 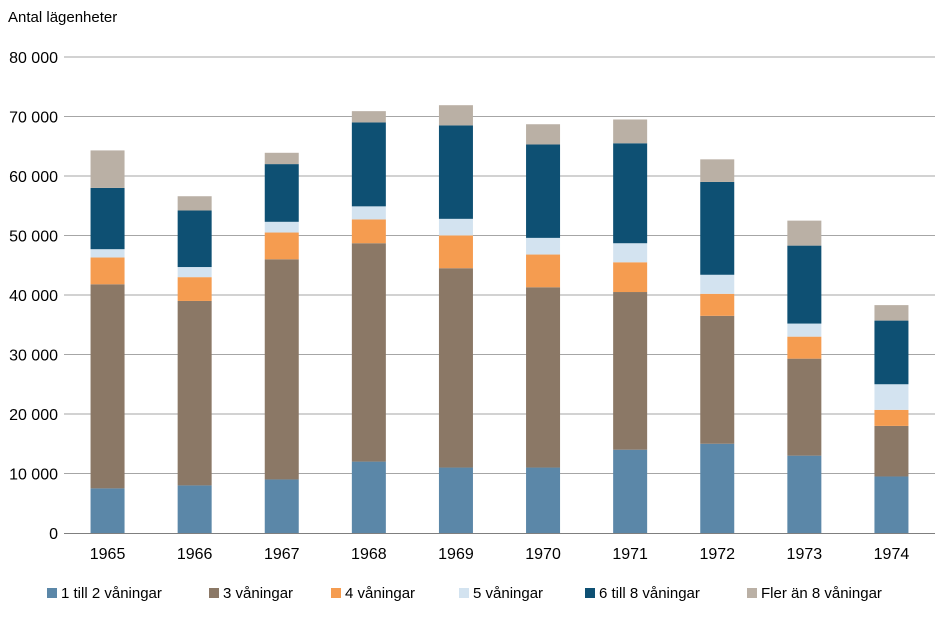 I want to click on x-tick-label: 1969, so click(x=456, y=554).